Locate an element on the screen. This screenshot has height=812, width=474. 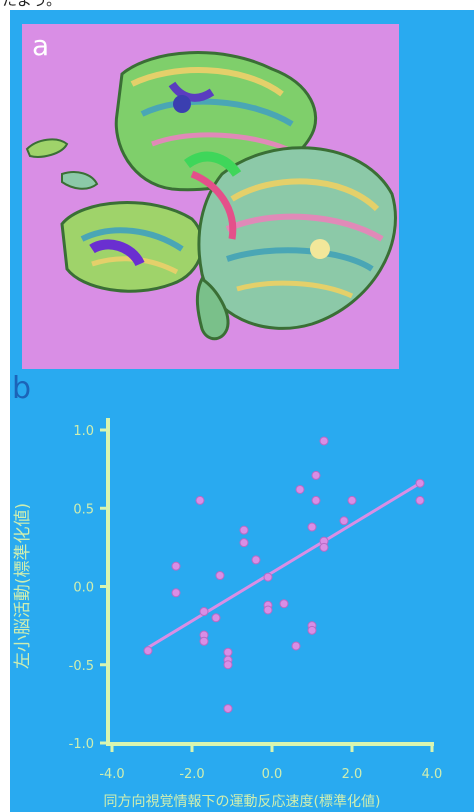
brain-stem is located at coordinates (212, 308).